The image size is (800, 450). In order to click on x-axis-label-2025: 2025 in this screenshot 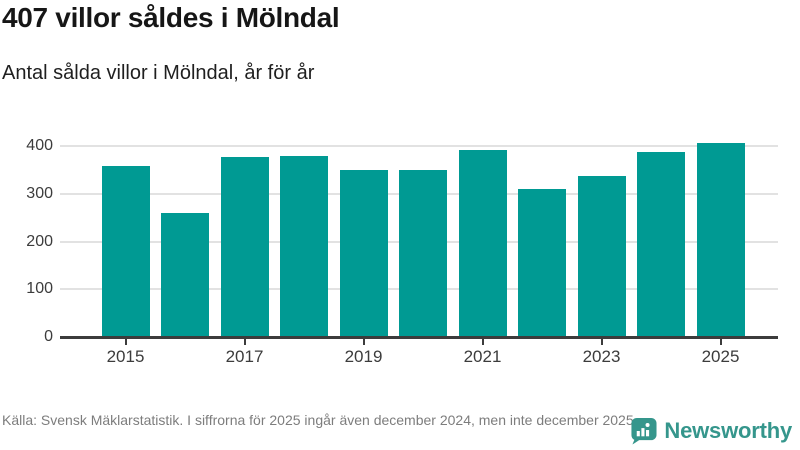, I will do `click(720, 356)`.